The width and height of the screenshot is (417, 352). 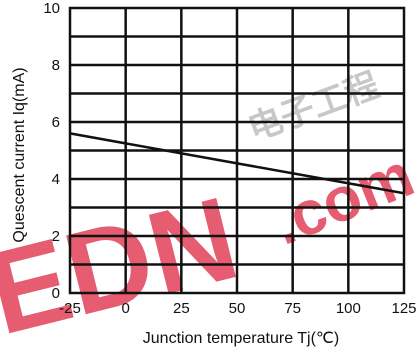 I want to click on series-layer, so click(x=237, y=163).